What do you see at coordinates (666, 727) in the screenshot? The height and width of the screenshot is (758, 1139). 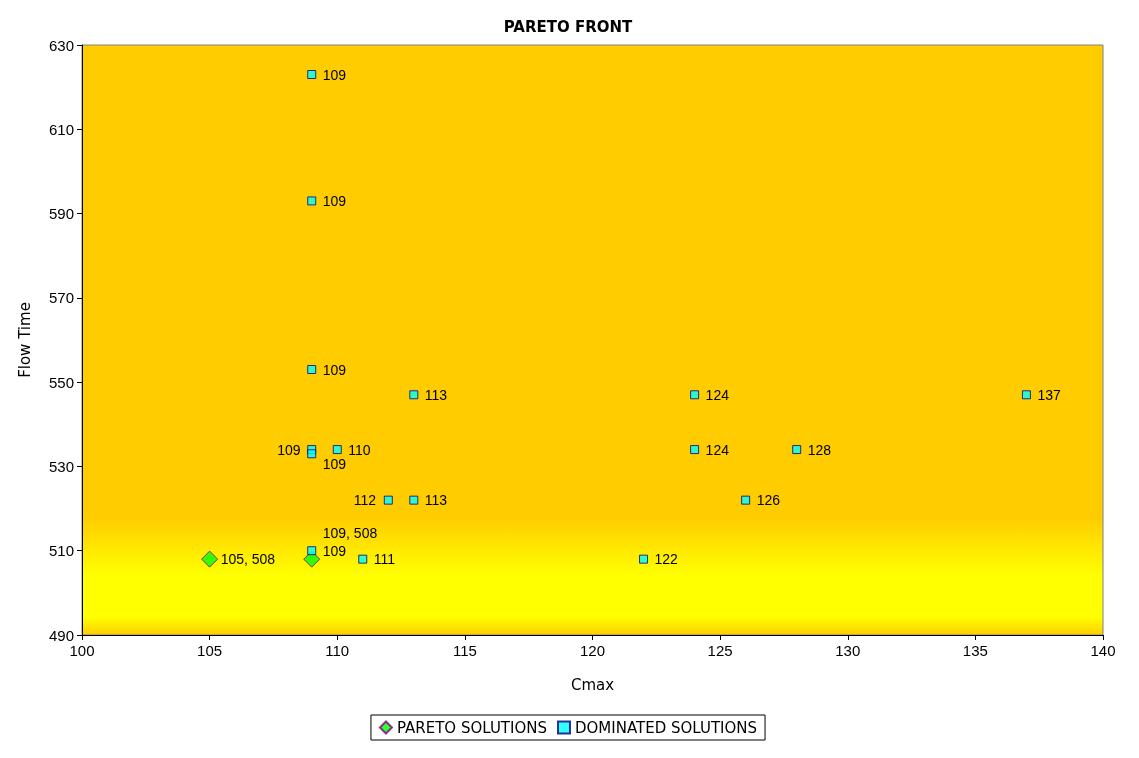 I see `legend-label: DOMINATED SOLUTIONS` at bounding box center [666, 727].